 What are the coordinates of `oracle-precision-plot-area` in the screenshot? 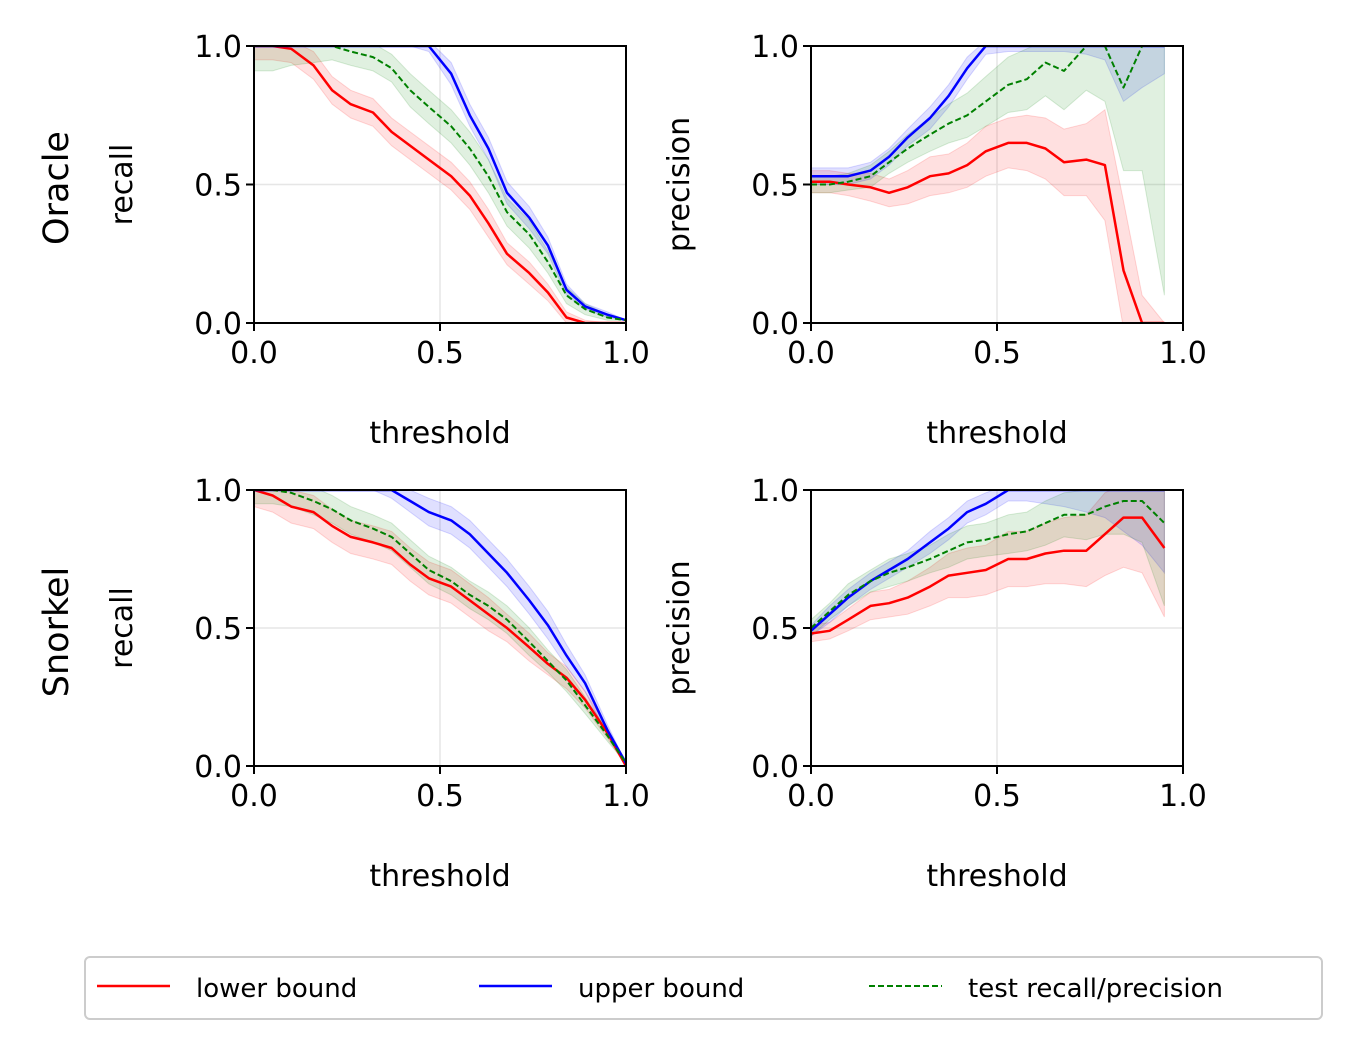 It's located at (988, 184).